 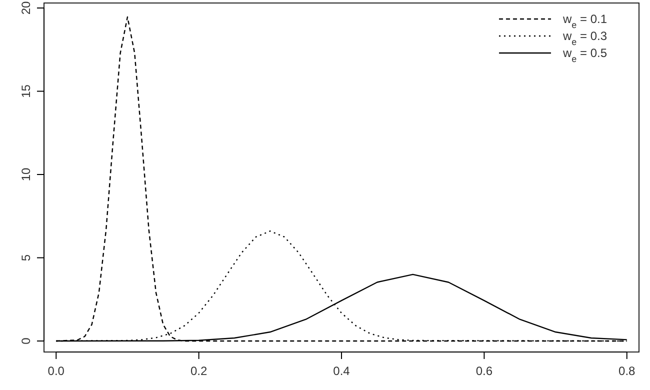 What do you see at coordinates (341, 371) in the screenshot?
I see `x-tick-label: 0.4` at bounding box center [341, 371].